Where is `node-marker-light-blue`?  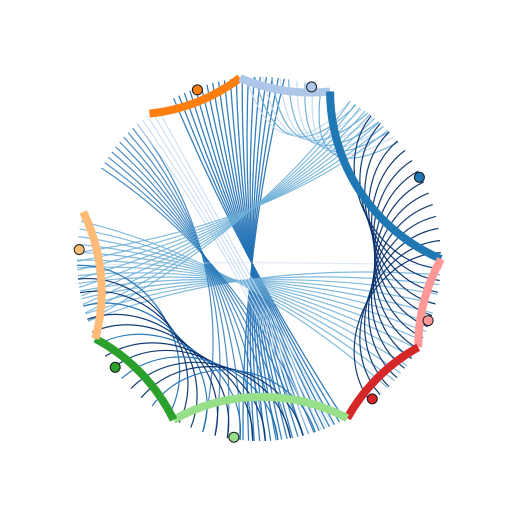
node-marker-light-blue is located at coordinates (312, 87).